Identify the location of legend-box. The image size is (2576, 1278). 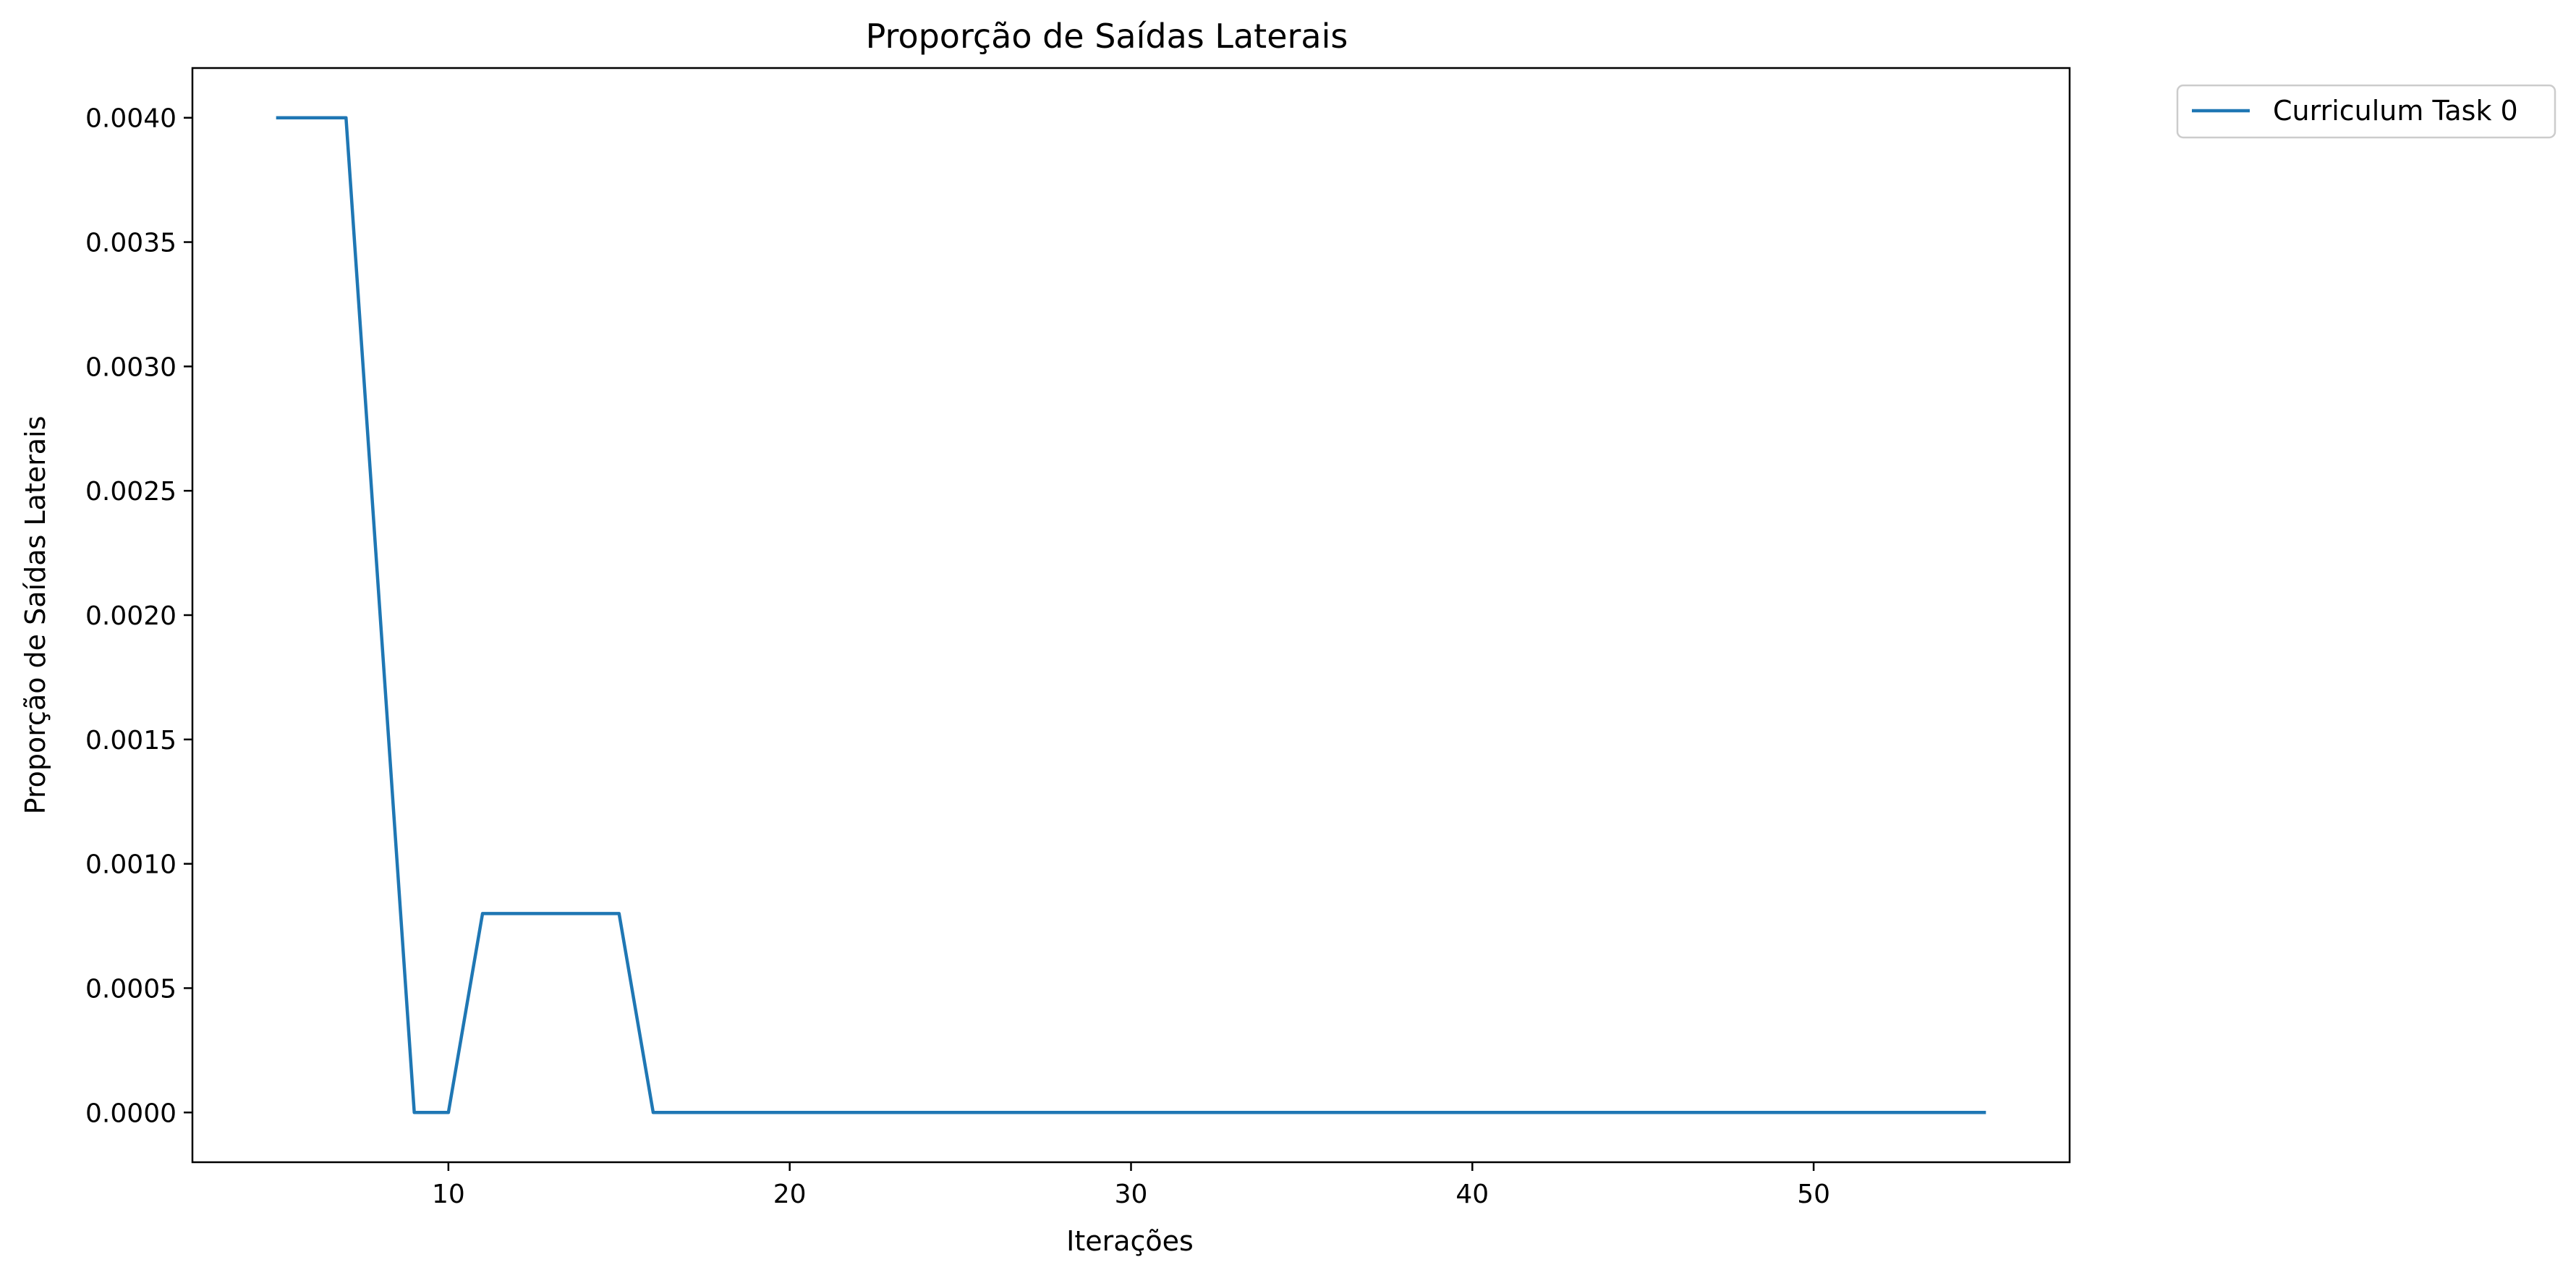
(2366, 111).